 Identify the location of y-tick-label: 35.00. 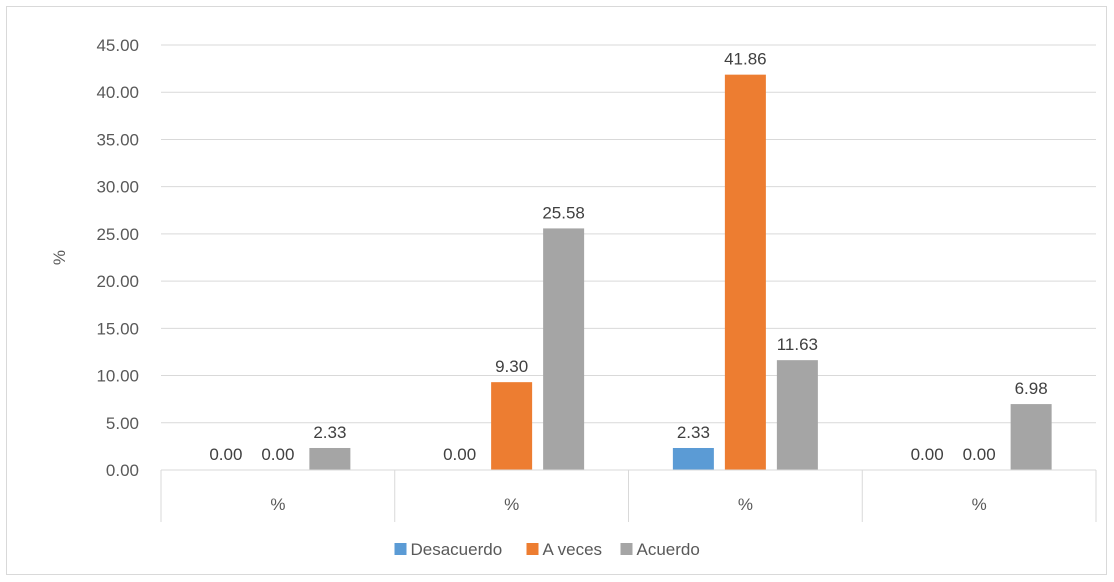
(117, 139).